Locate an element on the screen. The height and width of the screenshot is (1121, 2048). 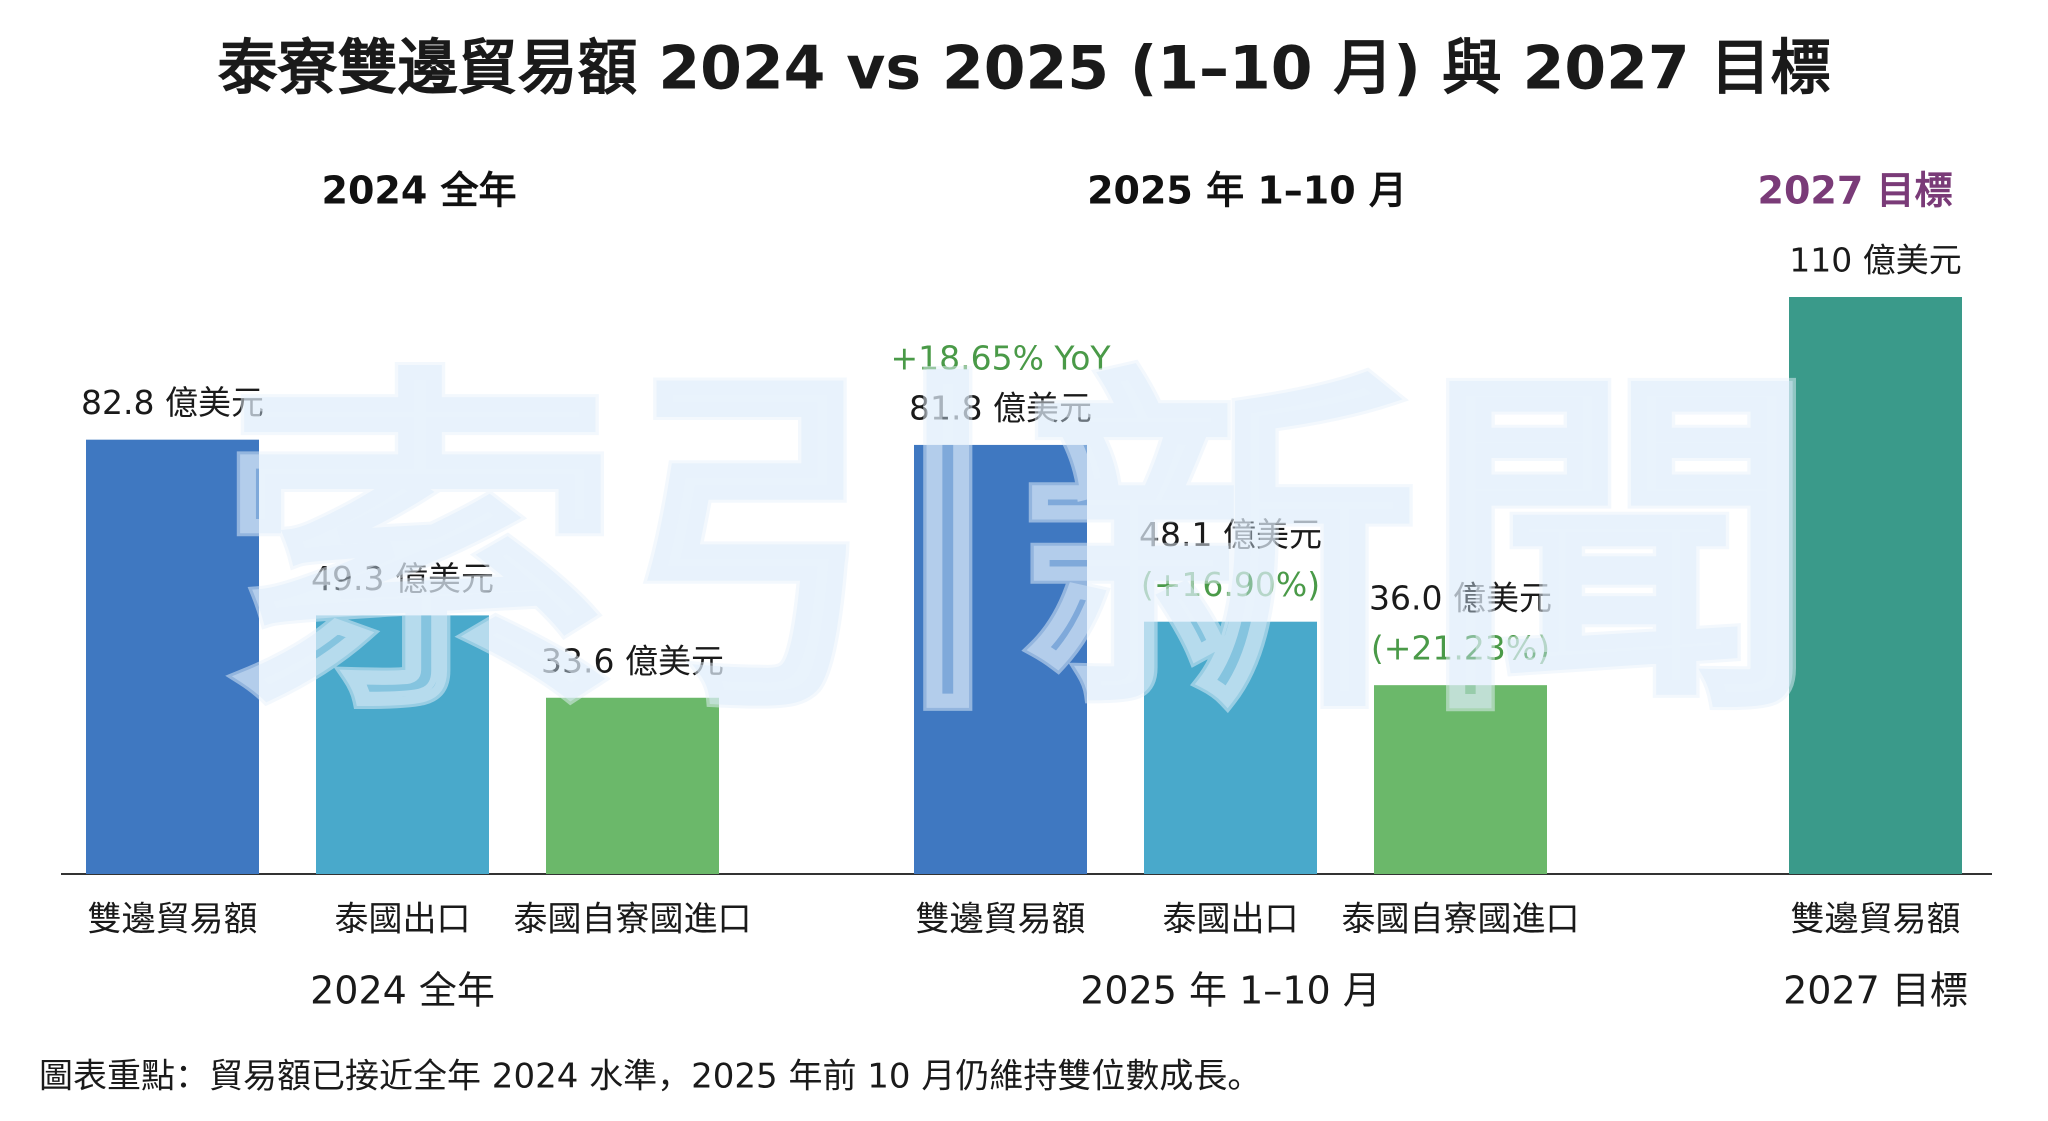
group-header: 2025 年 1–10 月 is located at coordinates (1247, 191).